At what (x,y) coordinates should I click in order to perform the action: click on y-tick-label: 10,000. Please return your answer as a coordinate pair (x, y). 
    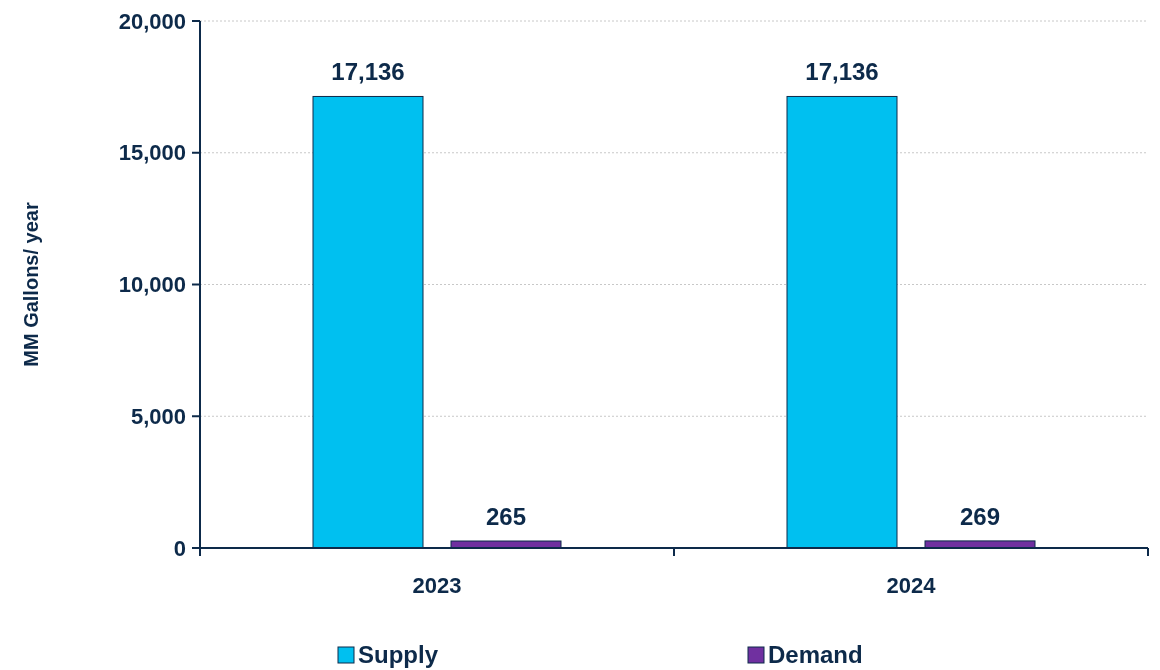
    Looking at the image, I should click on (152, 285).